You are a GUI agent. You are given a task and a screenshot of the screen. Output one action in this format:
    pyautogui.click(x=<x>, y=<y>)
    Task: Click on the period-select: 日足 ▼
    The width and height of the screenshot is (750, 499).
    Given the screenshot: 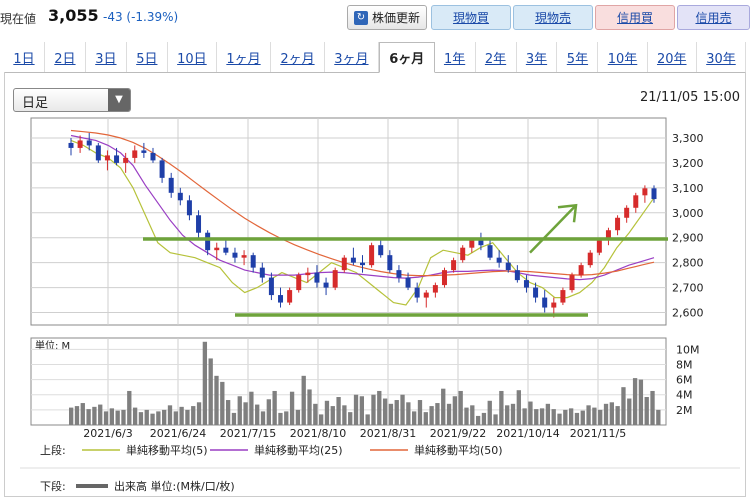 What is the action you would take?
    pyautogui.click(x=72, y=100)
    